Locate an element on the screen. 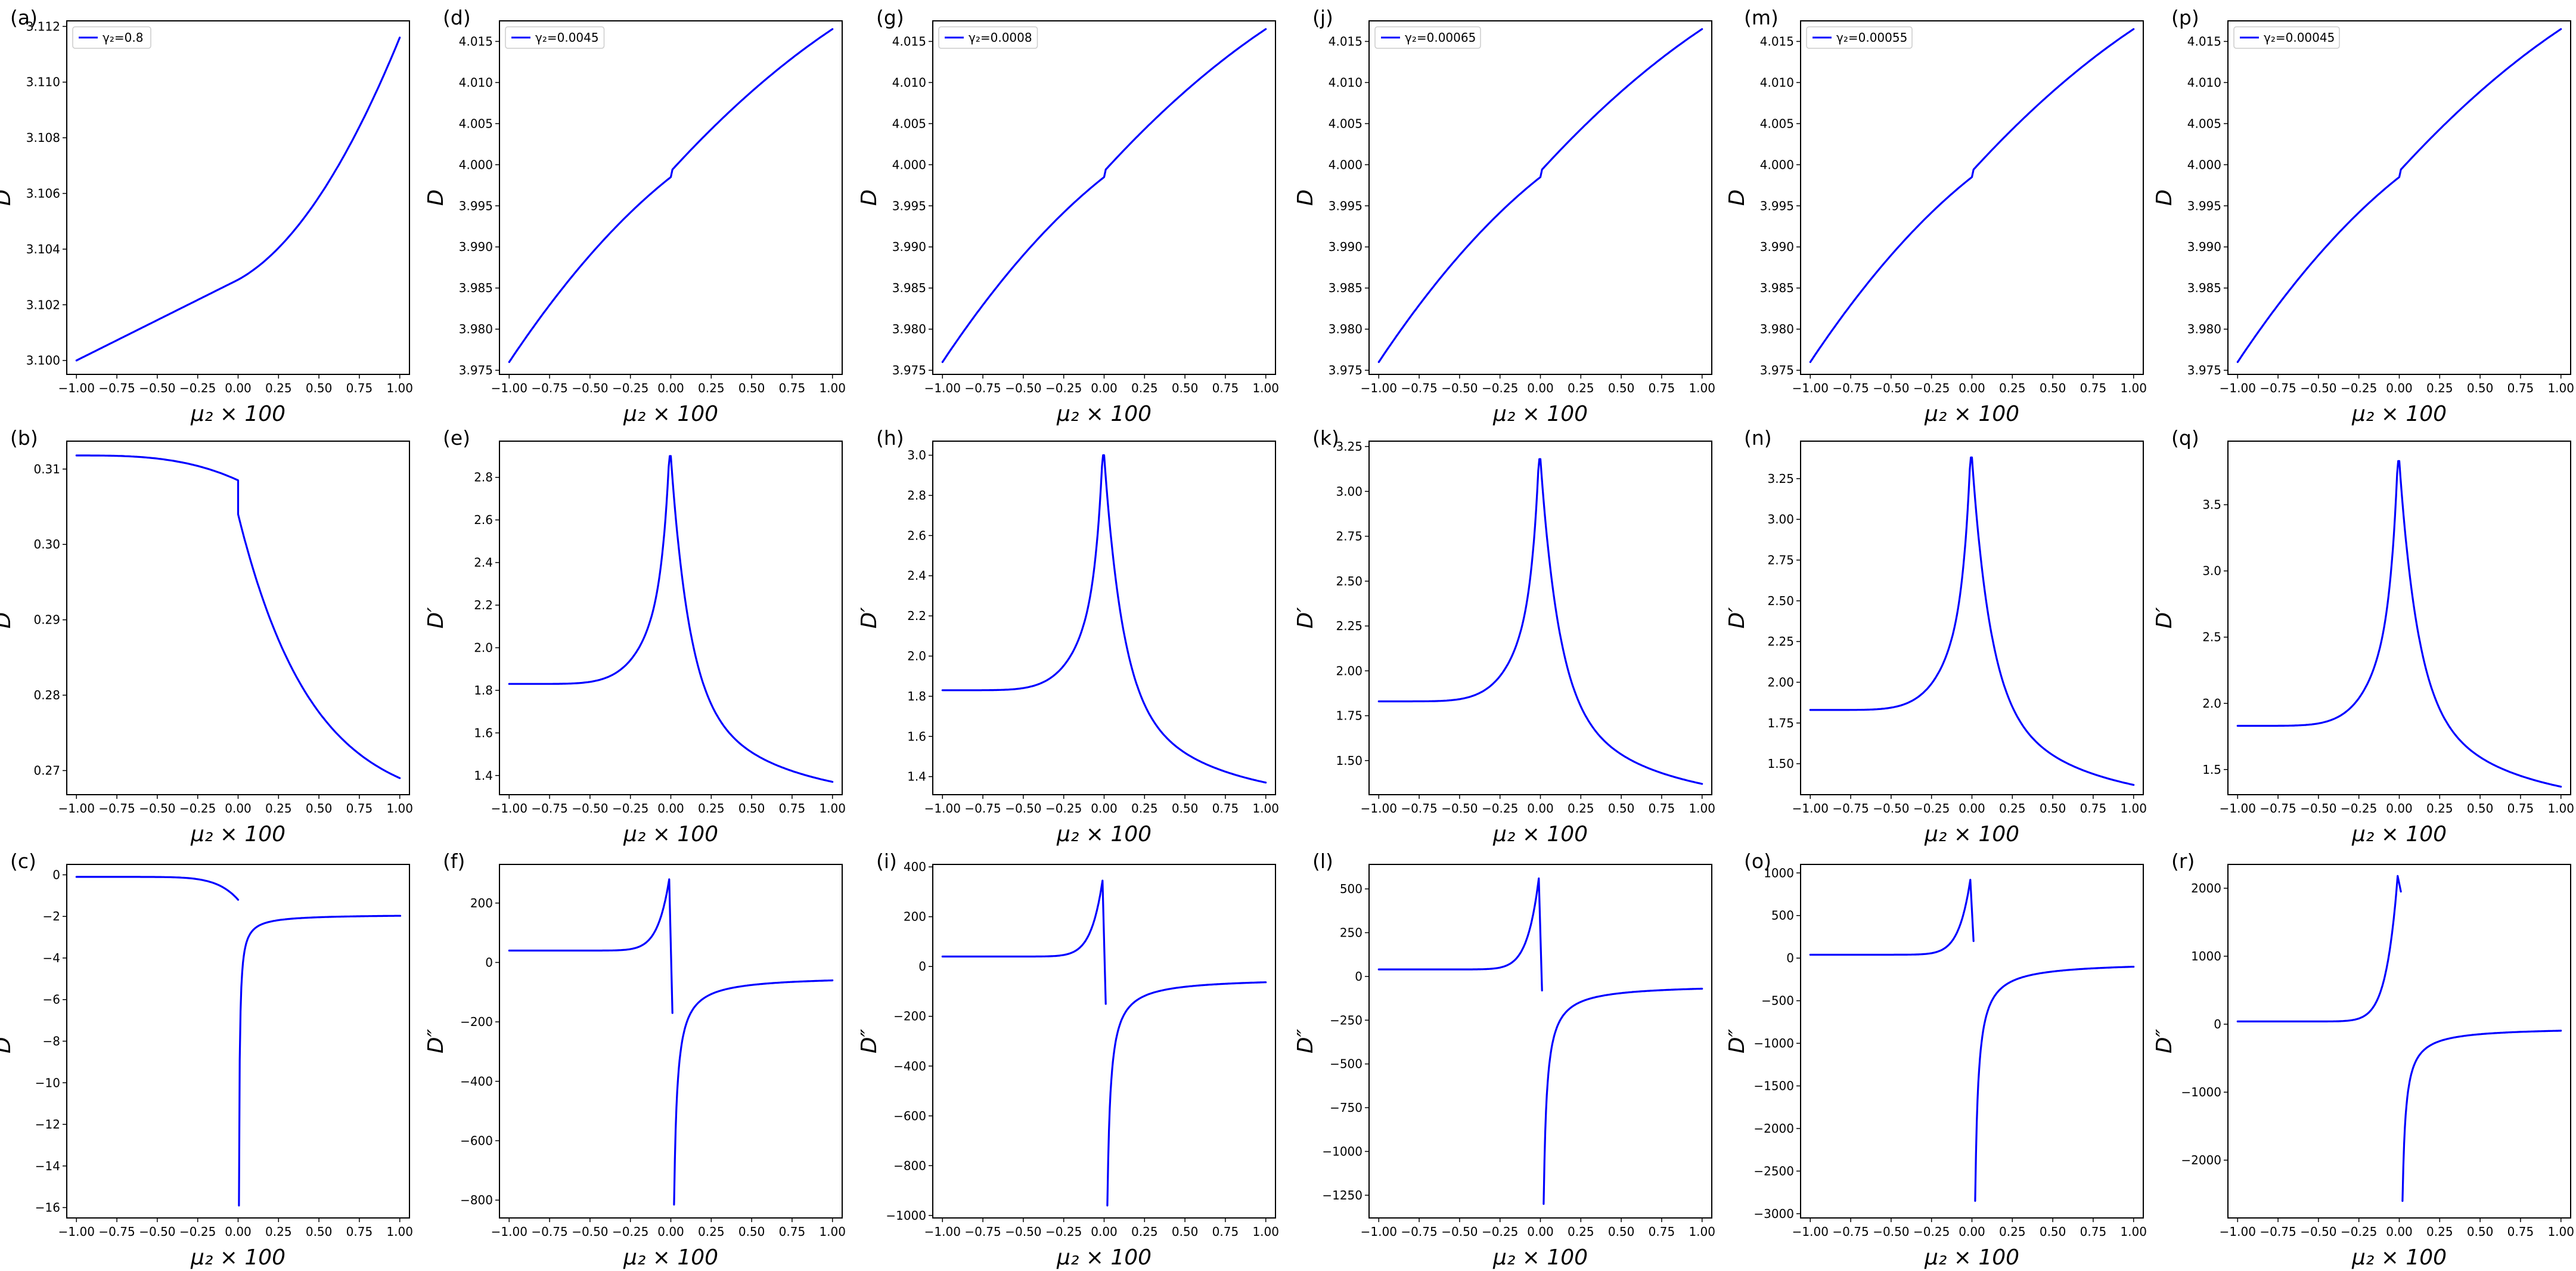  y-tick-label: −2 is located at coordinates (52, 916).